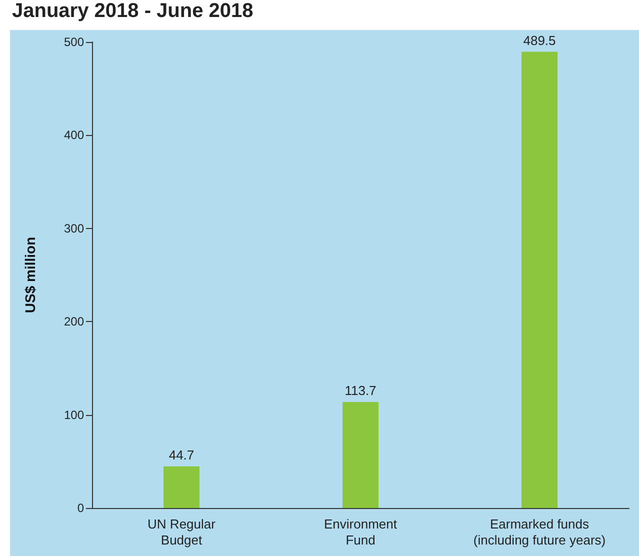  Describe the element at coordinates (74, 42) in the screenshot. I see `y-tick-label: 500` at that location.